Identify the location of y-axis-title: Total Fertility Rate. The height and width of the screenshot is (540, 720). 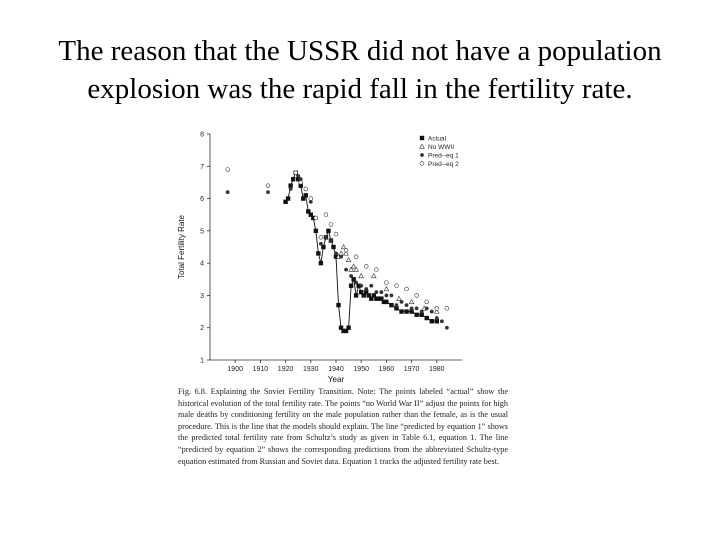
(181, 246).